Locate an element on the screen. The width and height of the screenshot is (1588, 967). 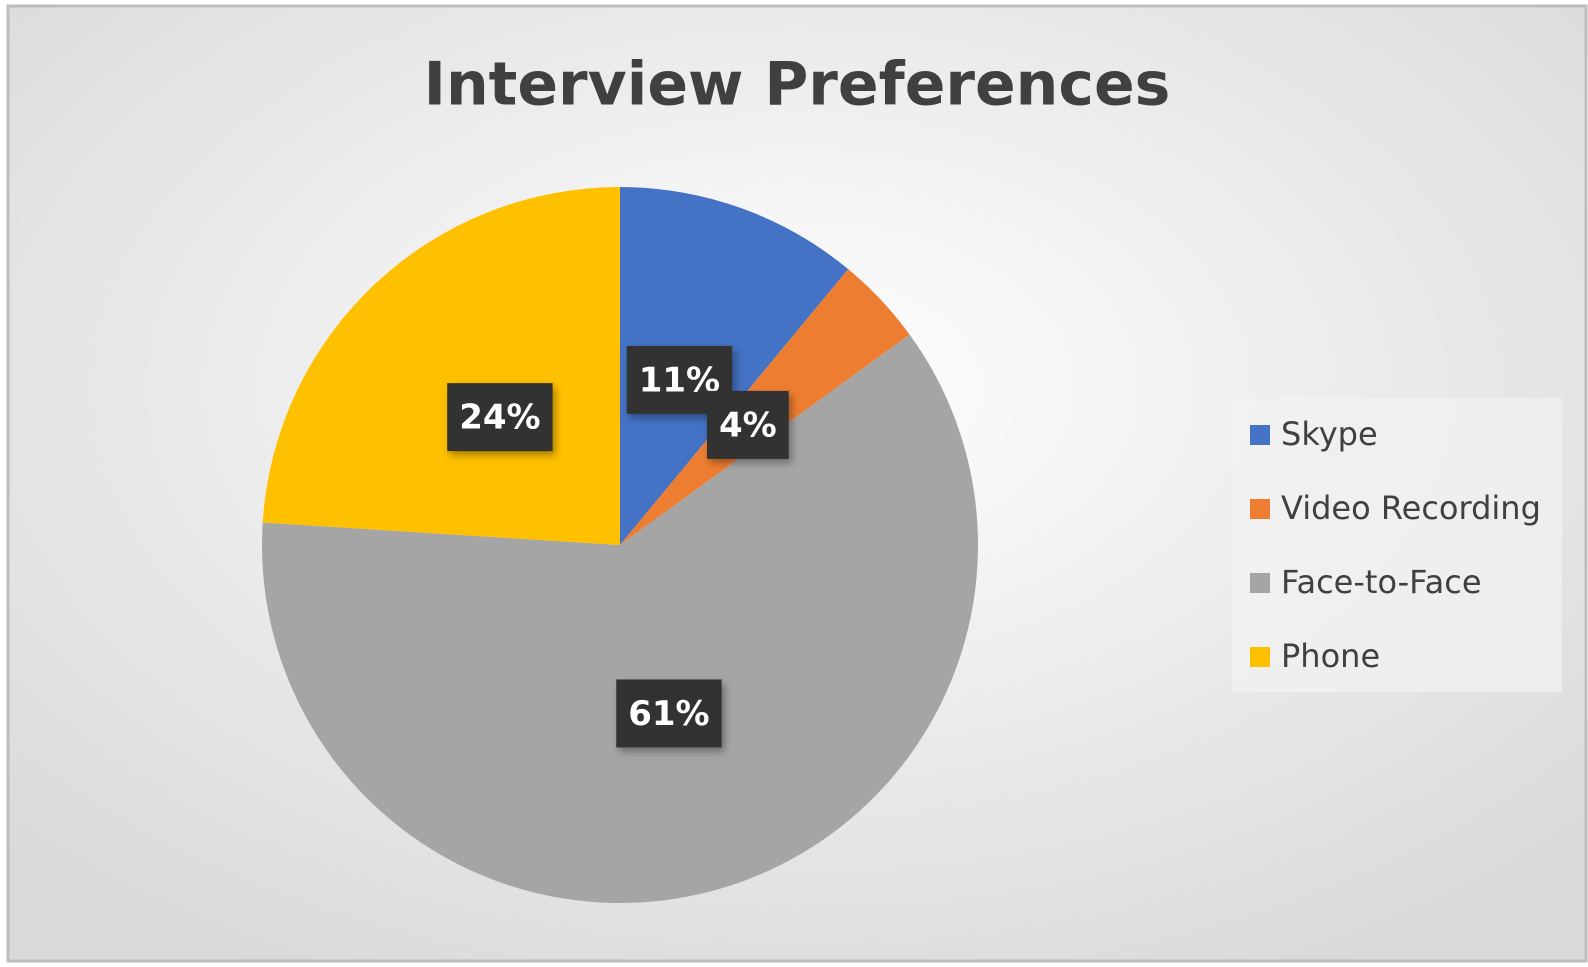
legend-box is located at coordinates (1397, 545).